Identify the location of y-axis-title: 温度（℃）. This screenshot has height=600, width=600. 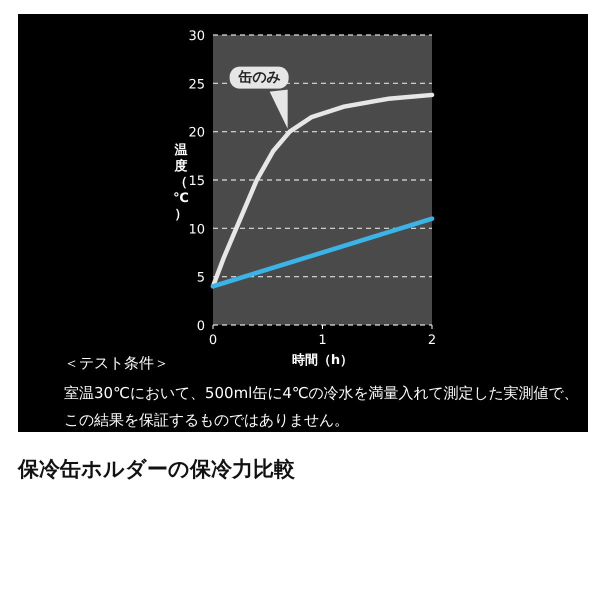
(181, 182).